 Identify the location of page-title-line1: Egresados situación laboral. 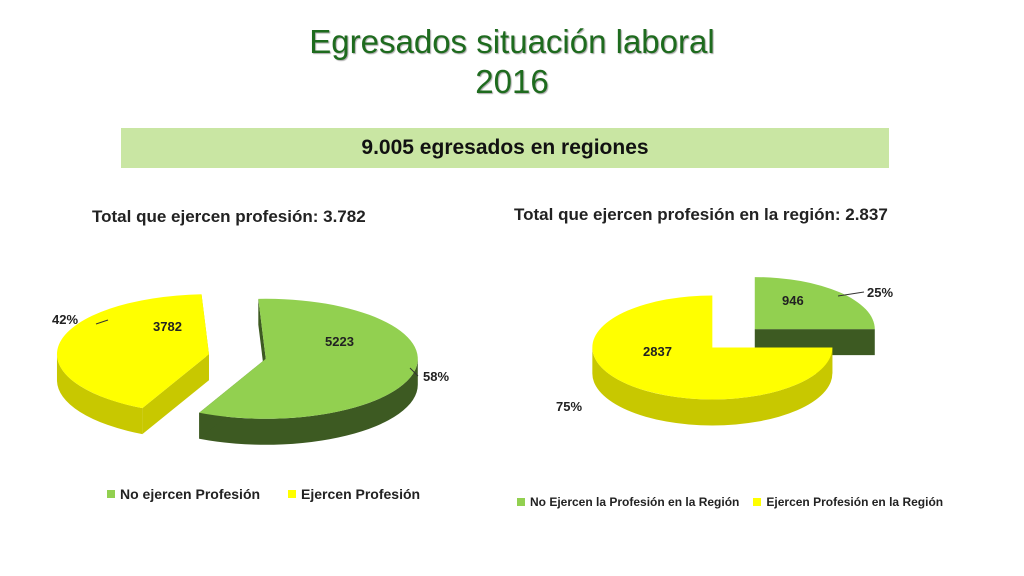
(512, 41).